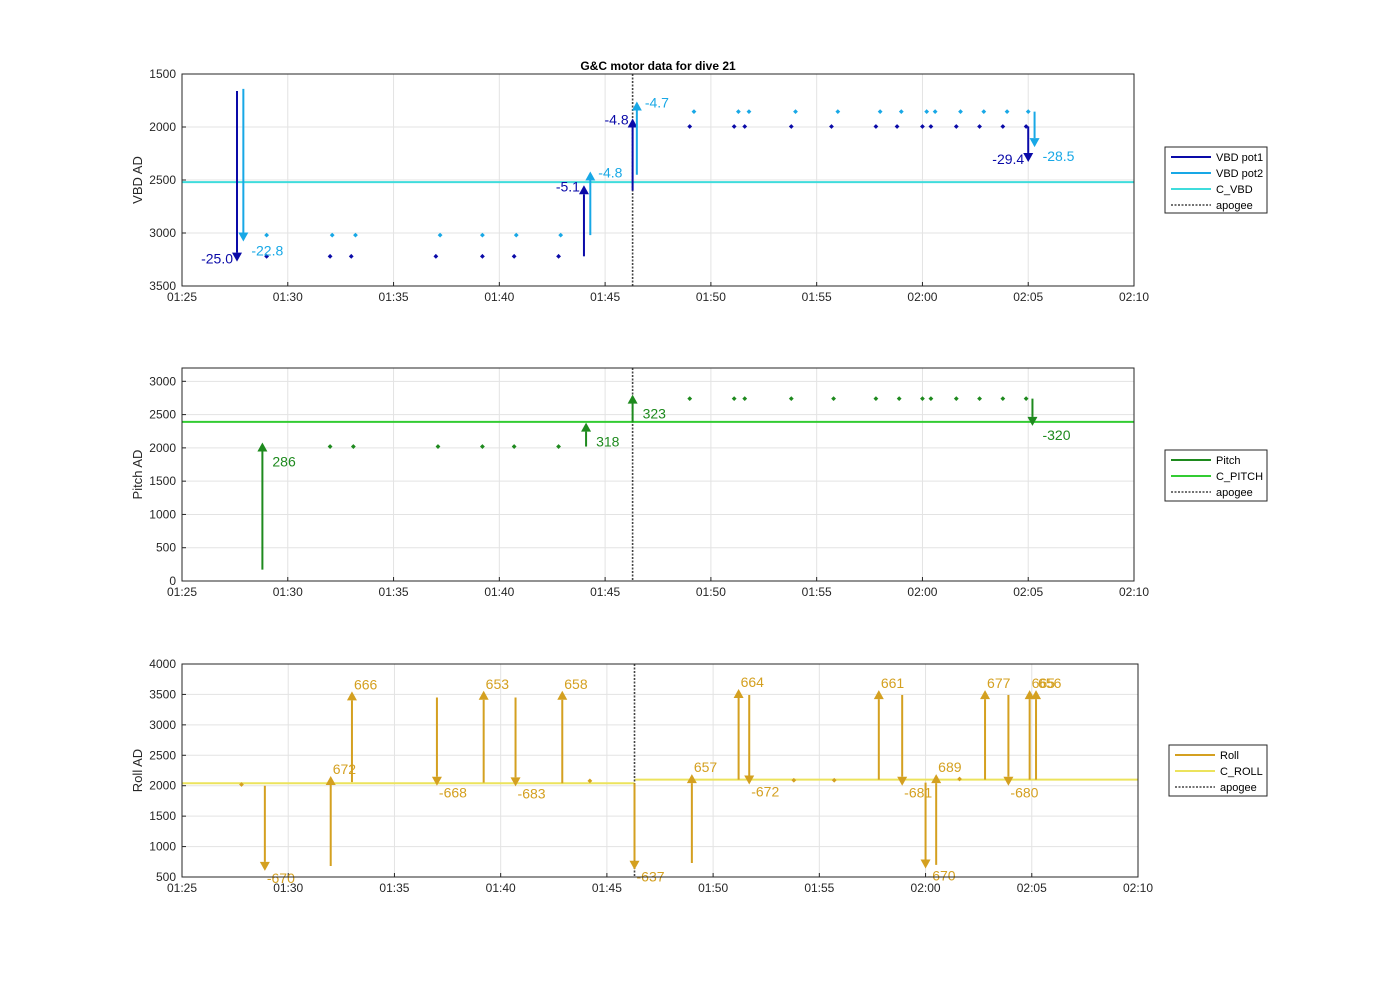 This screenshot has width=1400, height=986. What do you see at coordinates (999, 683) in the screenshot?
I see `move-label: 677` at bounding box center [999, 683].